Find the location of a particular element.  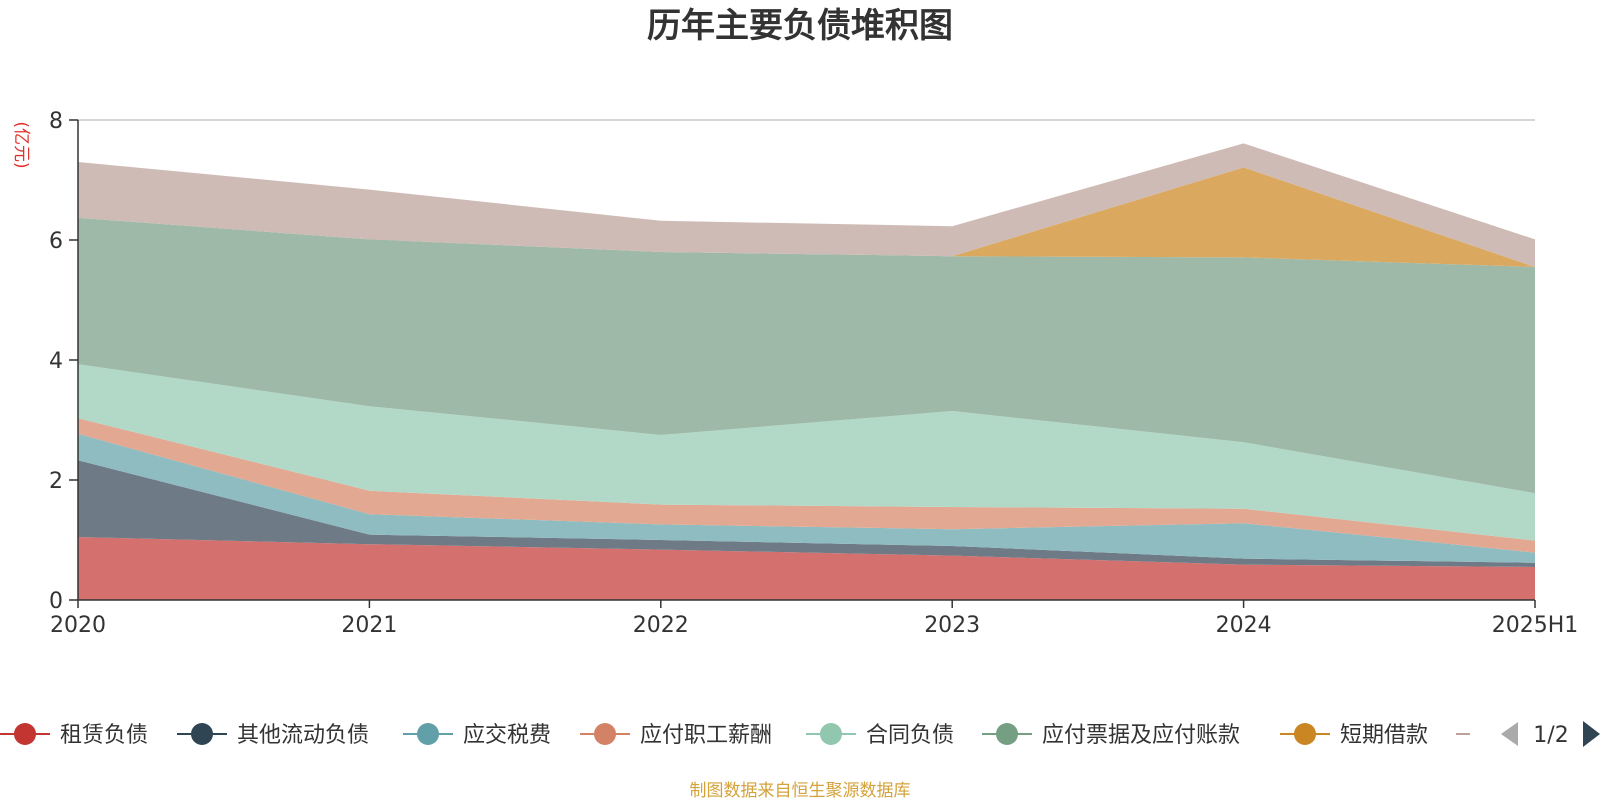

x-tick-label: 2025H1 is located at coordinates (1535, 625).